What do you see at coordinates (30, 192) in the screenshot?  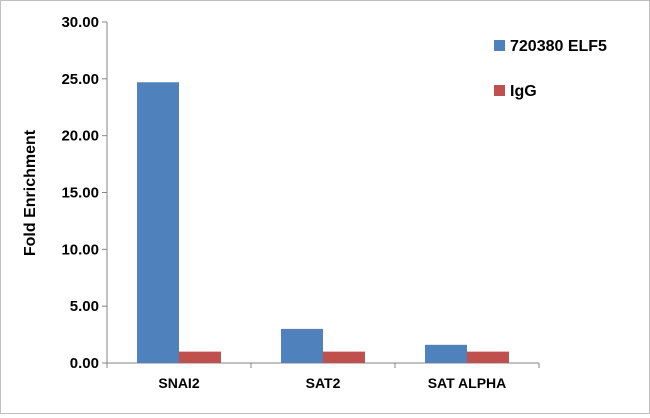 I see `y-axis-label: Fold Enrichment` at bounding box center [30, 192].